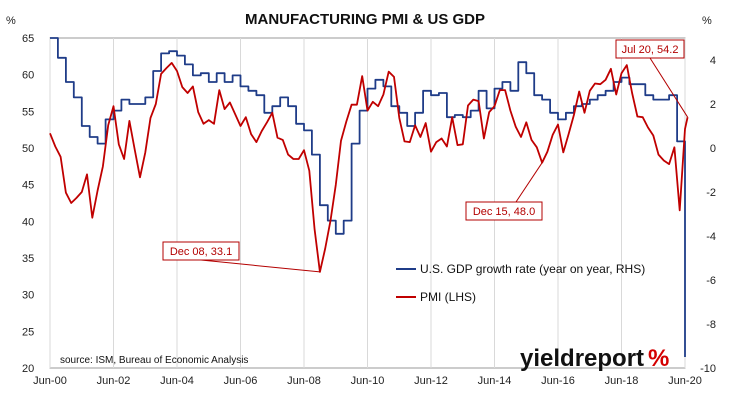  What do you see at coordinates (711, 237) in the screenshot?
I see `right-tick-label: -4` at bounding box center [711, 237].